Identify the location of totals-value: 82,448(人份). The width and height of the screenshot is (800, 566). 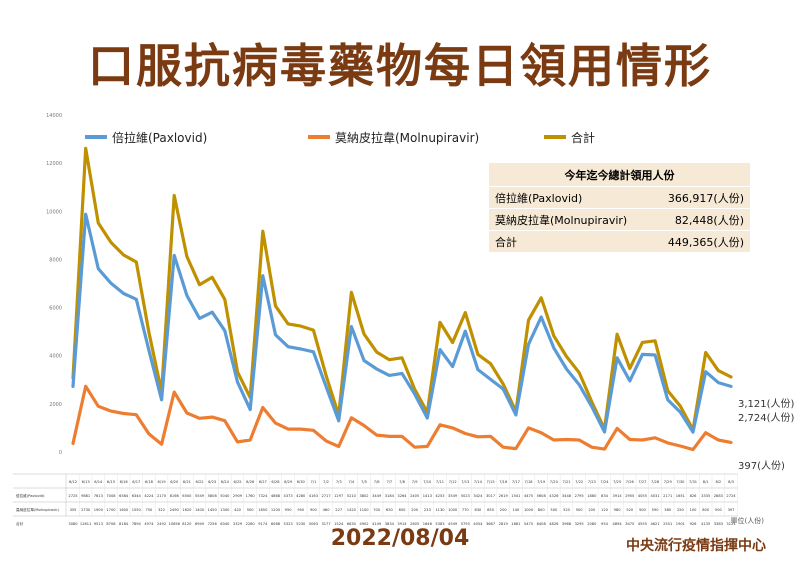
(709, 220).